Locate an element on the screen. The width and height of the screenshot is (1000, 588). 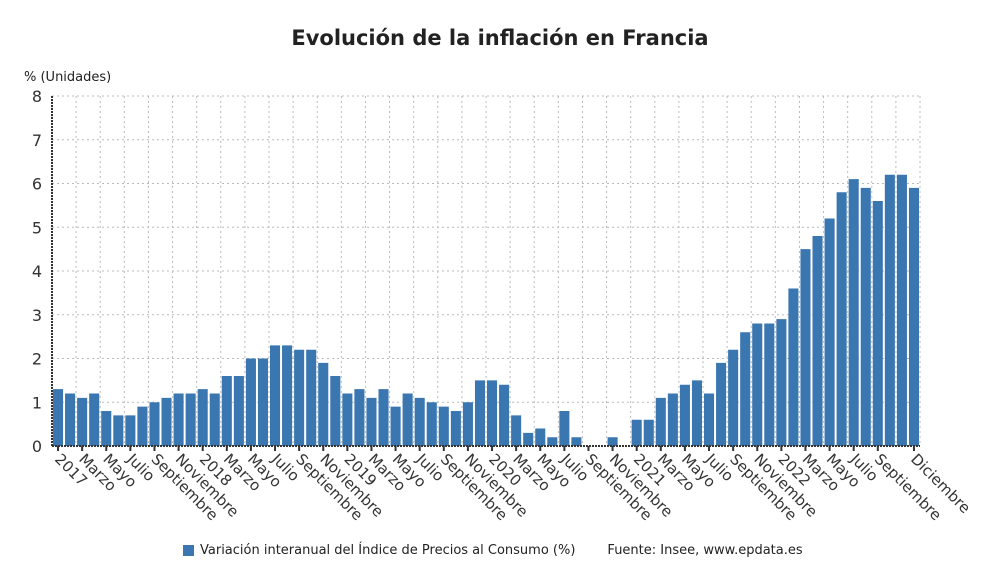
y-tick-label: 6 is located at coordinates (37, 184).